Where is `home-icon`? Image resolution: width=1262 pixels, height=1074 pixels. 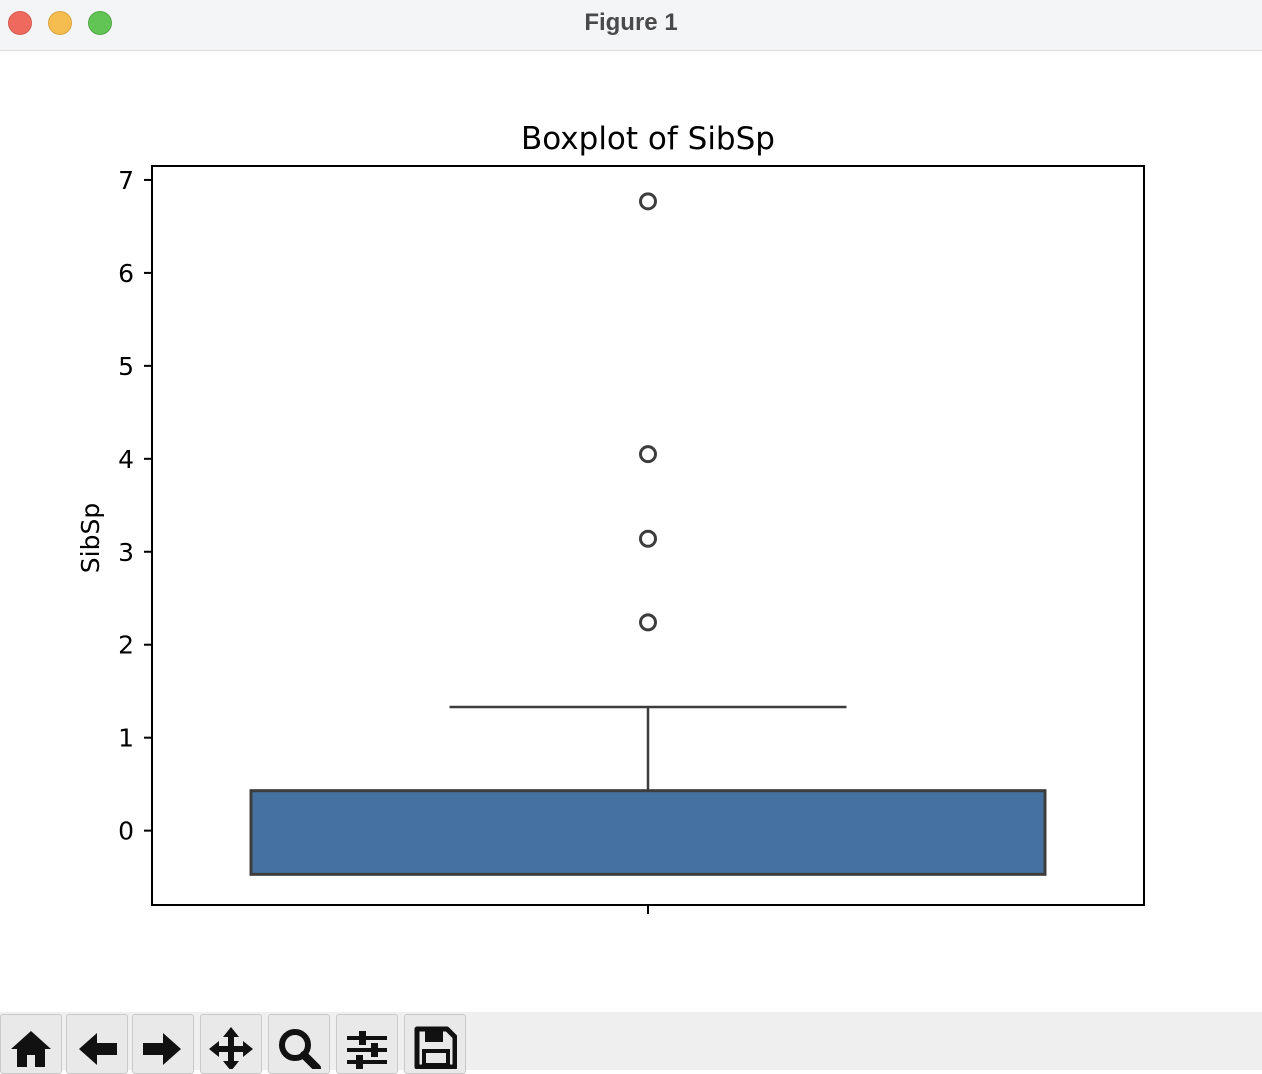 home-icon is located at coordinates (31, 1049).